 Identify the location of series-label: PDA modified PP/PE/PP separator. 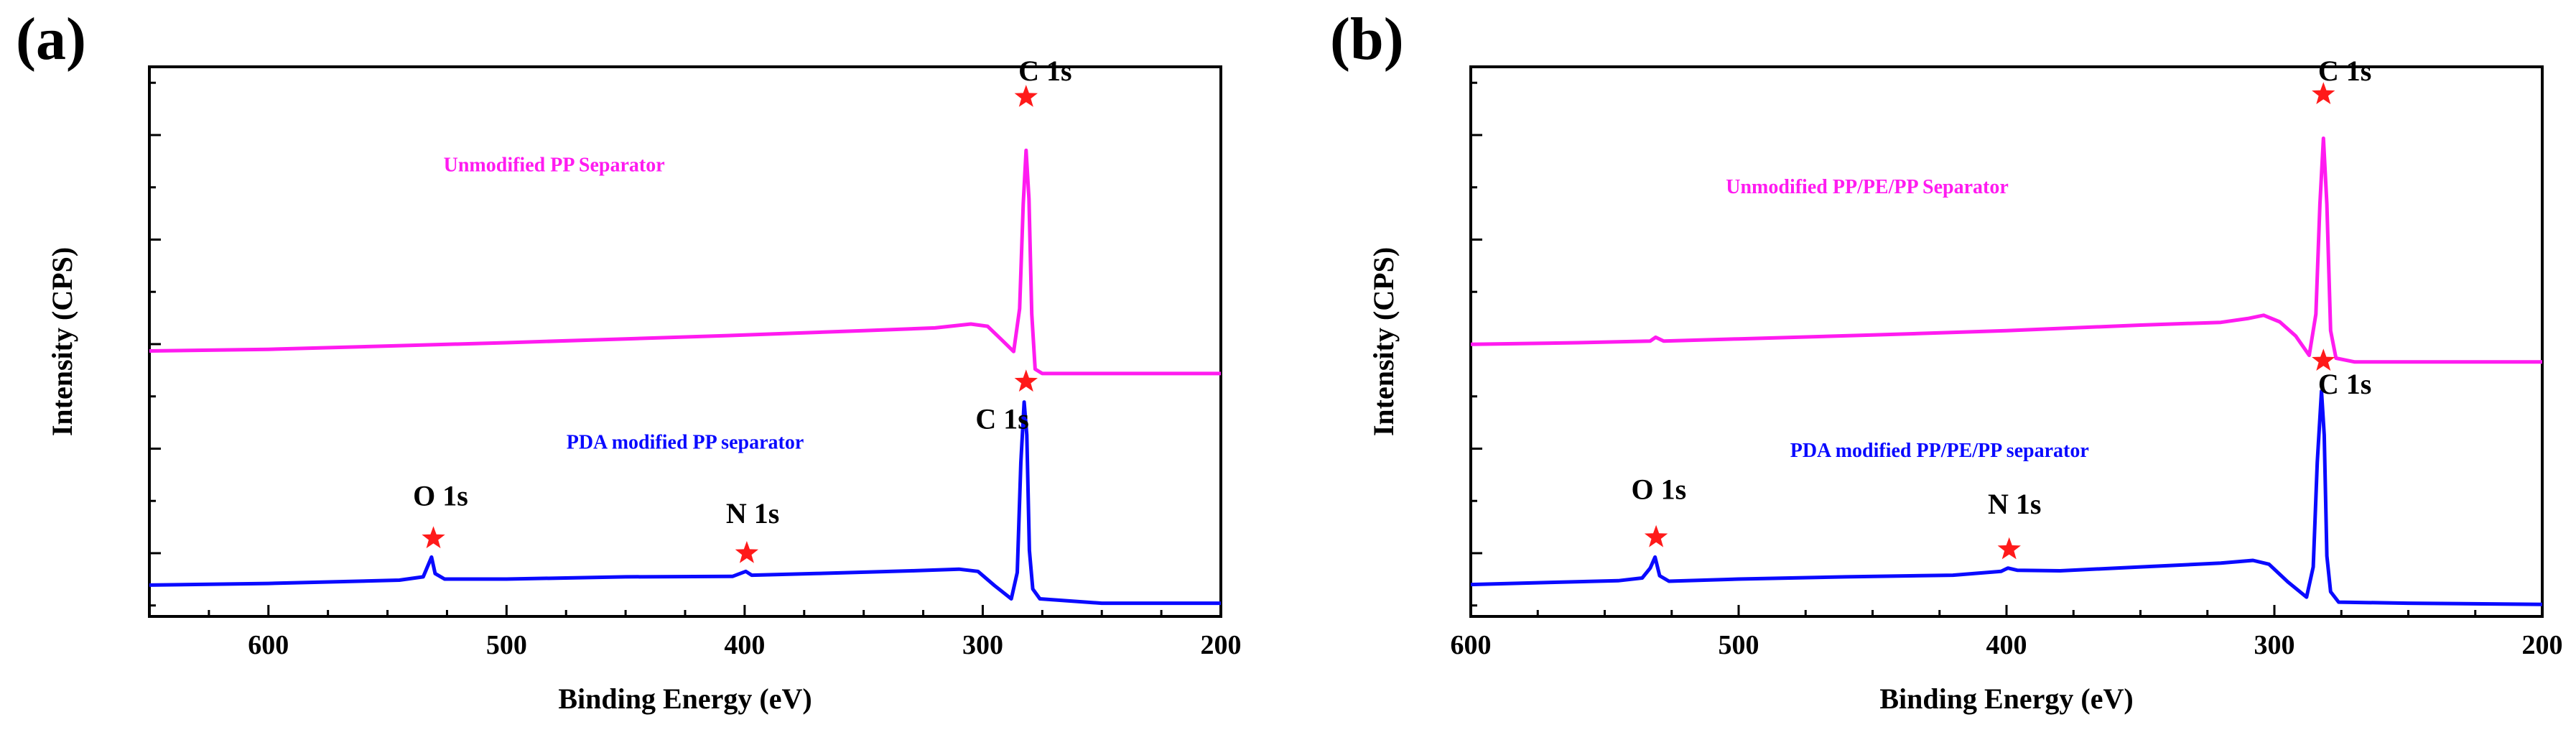
(1940, 451).